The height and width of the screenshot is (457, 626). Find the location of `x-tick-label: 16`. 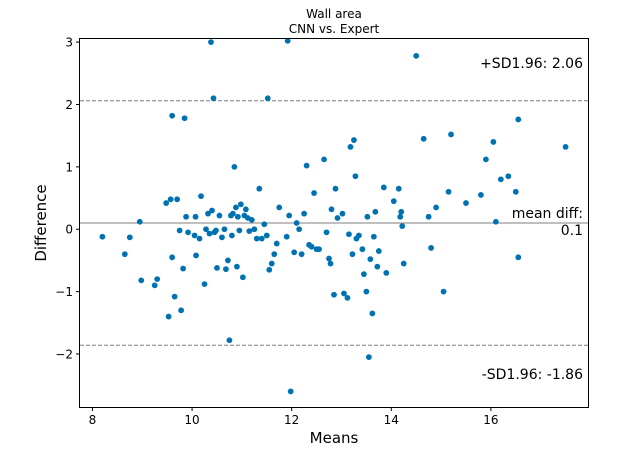

x-tick-label: 16 is located at coordinates (490, 420).